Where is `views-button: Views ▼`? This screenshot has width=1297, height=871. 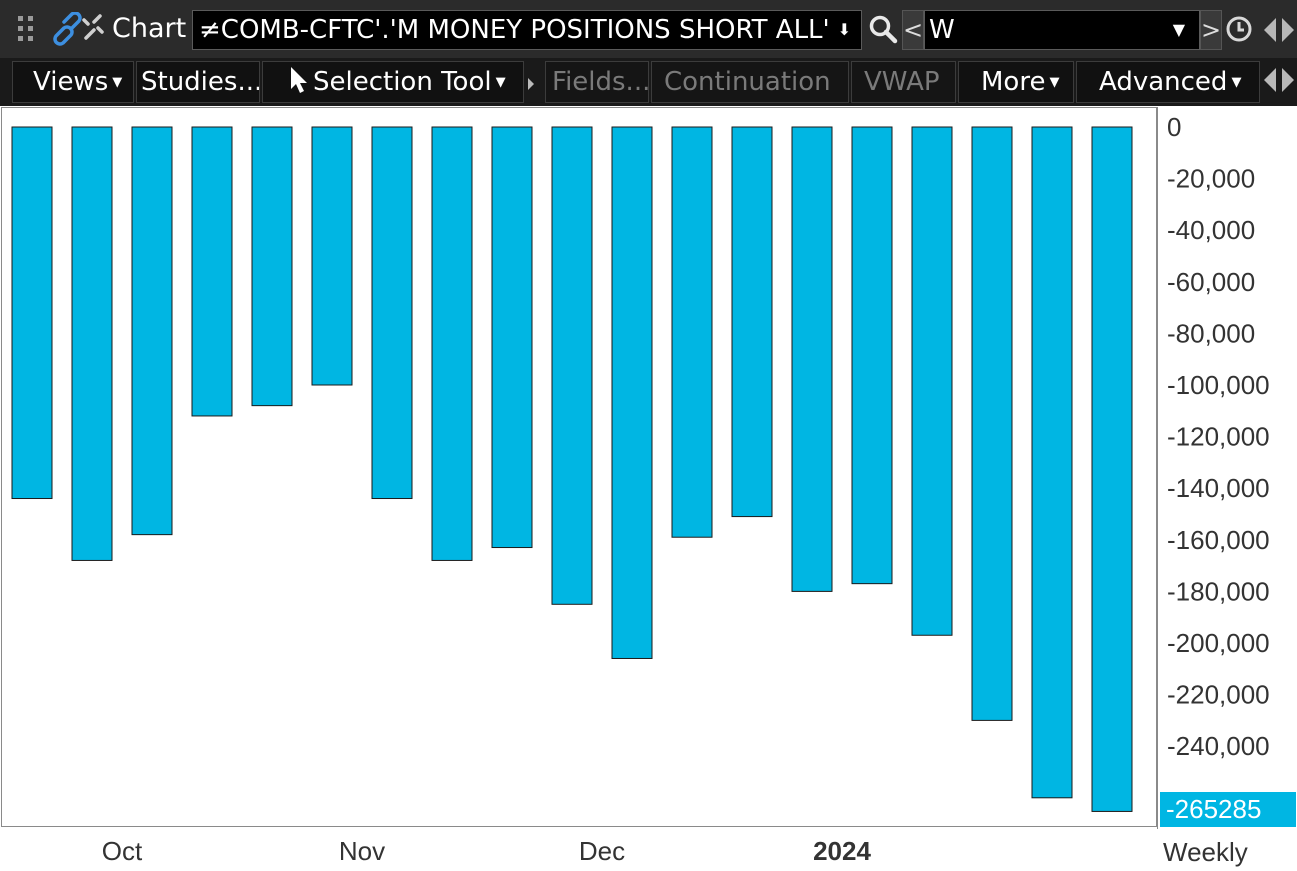 views-button: Views ▼ is located at coordinates (73, 82).